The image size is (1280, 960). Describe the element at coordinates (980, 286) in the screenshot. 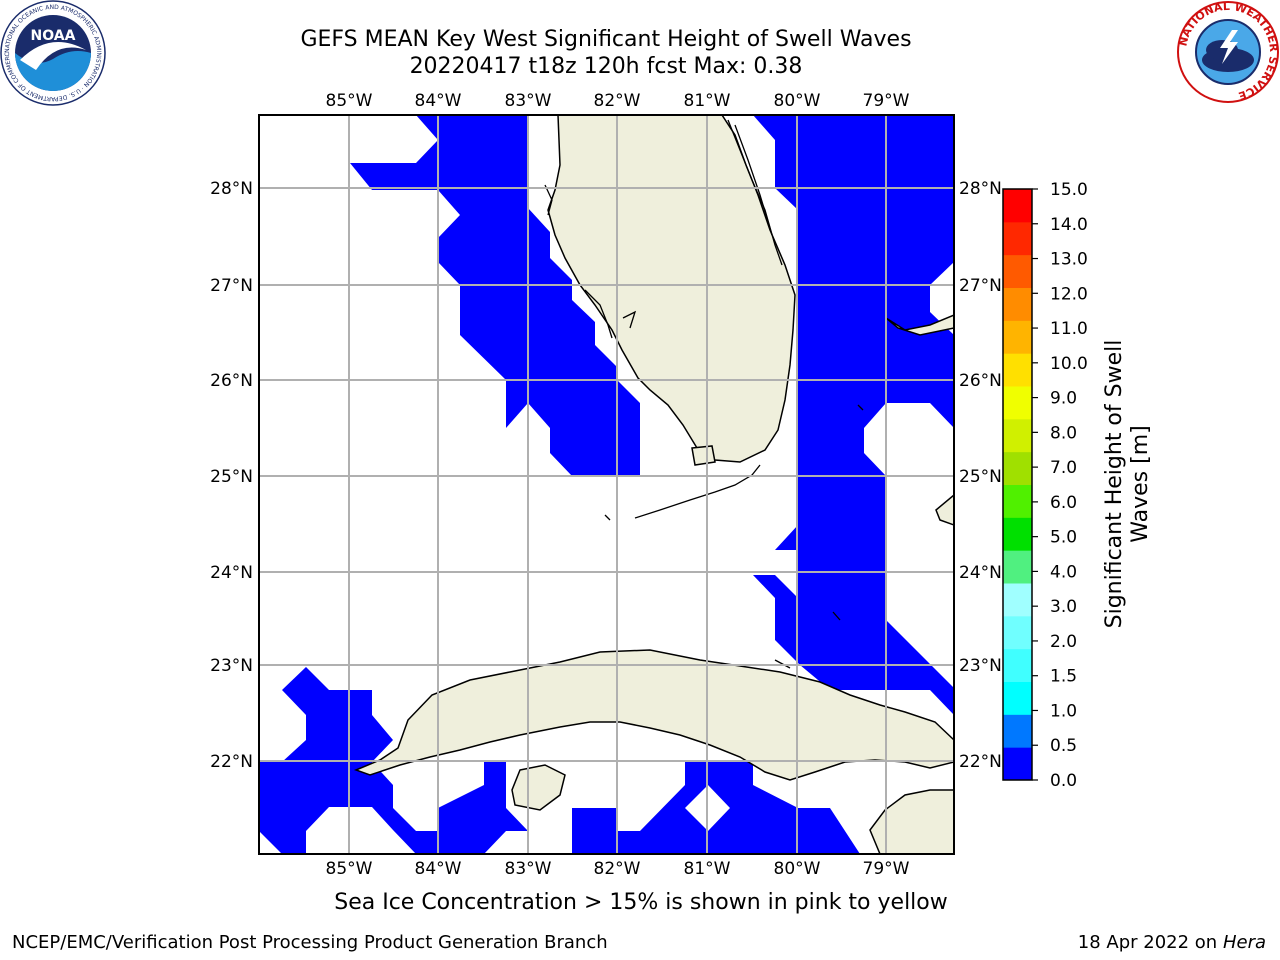

I see `lat-tick-right: 27°N` at that location.